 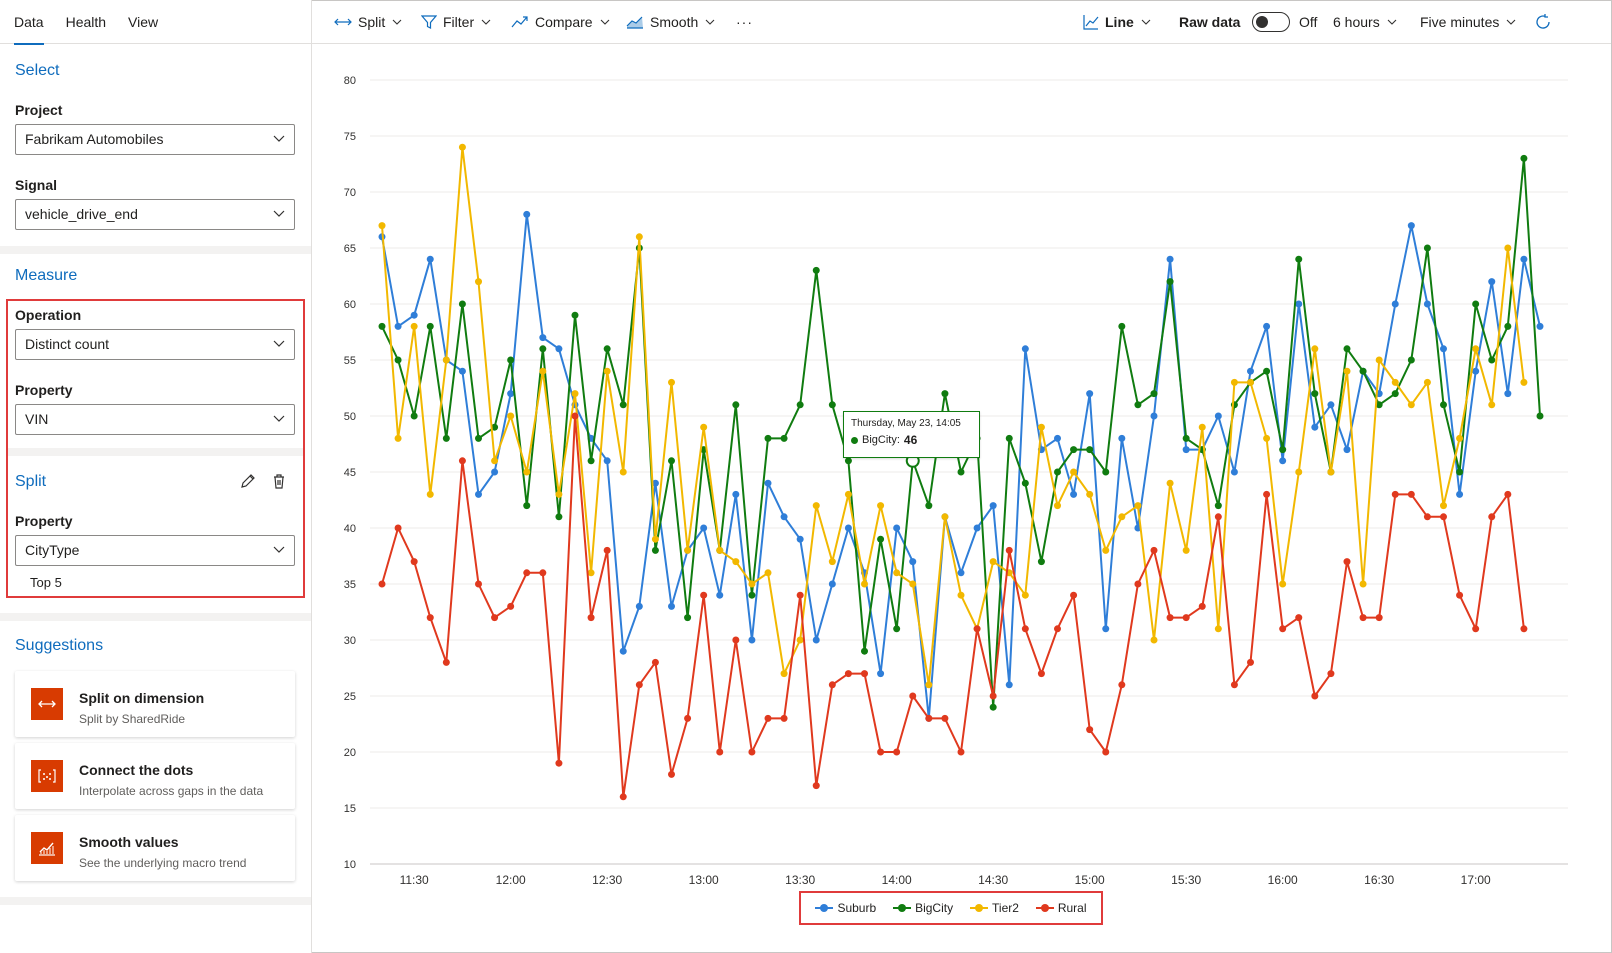 What do you see at coordinates (994, 908) in the screenshot?
I see `legend-item-tier2: Tier2` at bounding box center [994, 908].